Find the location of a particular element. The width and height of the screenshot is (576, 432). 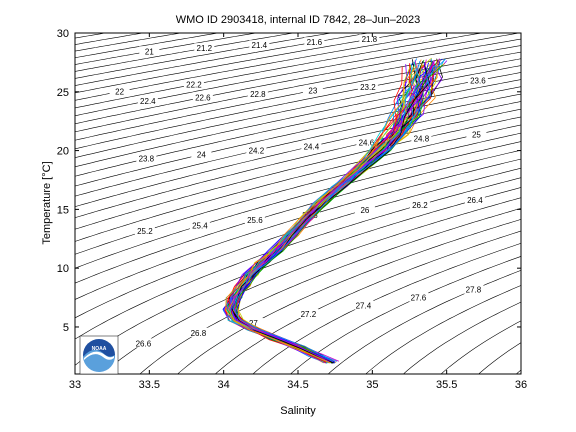

contour-label: 24.4 is located at coordinates (312, 146).